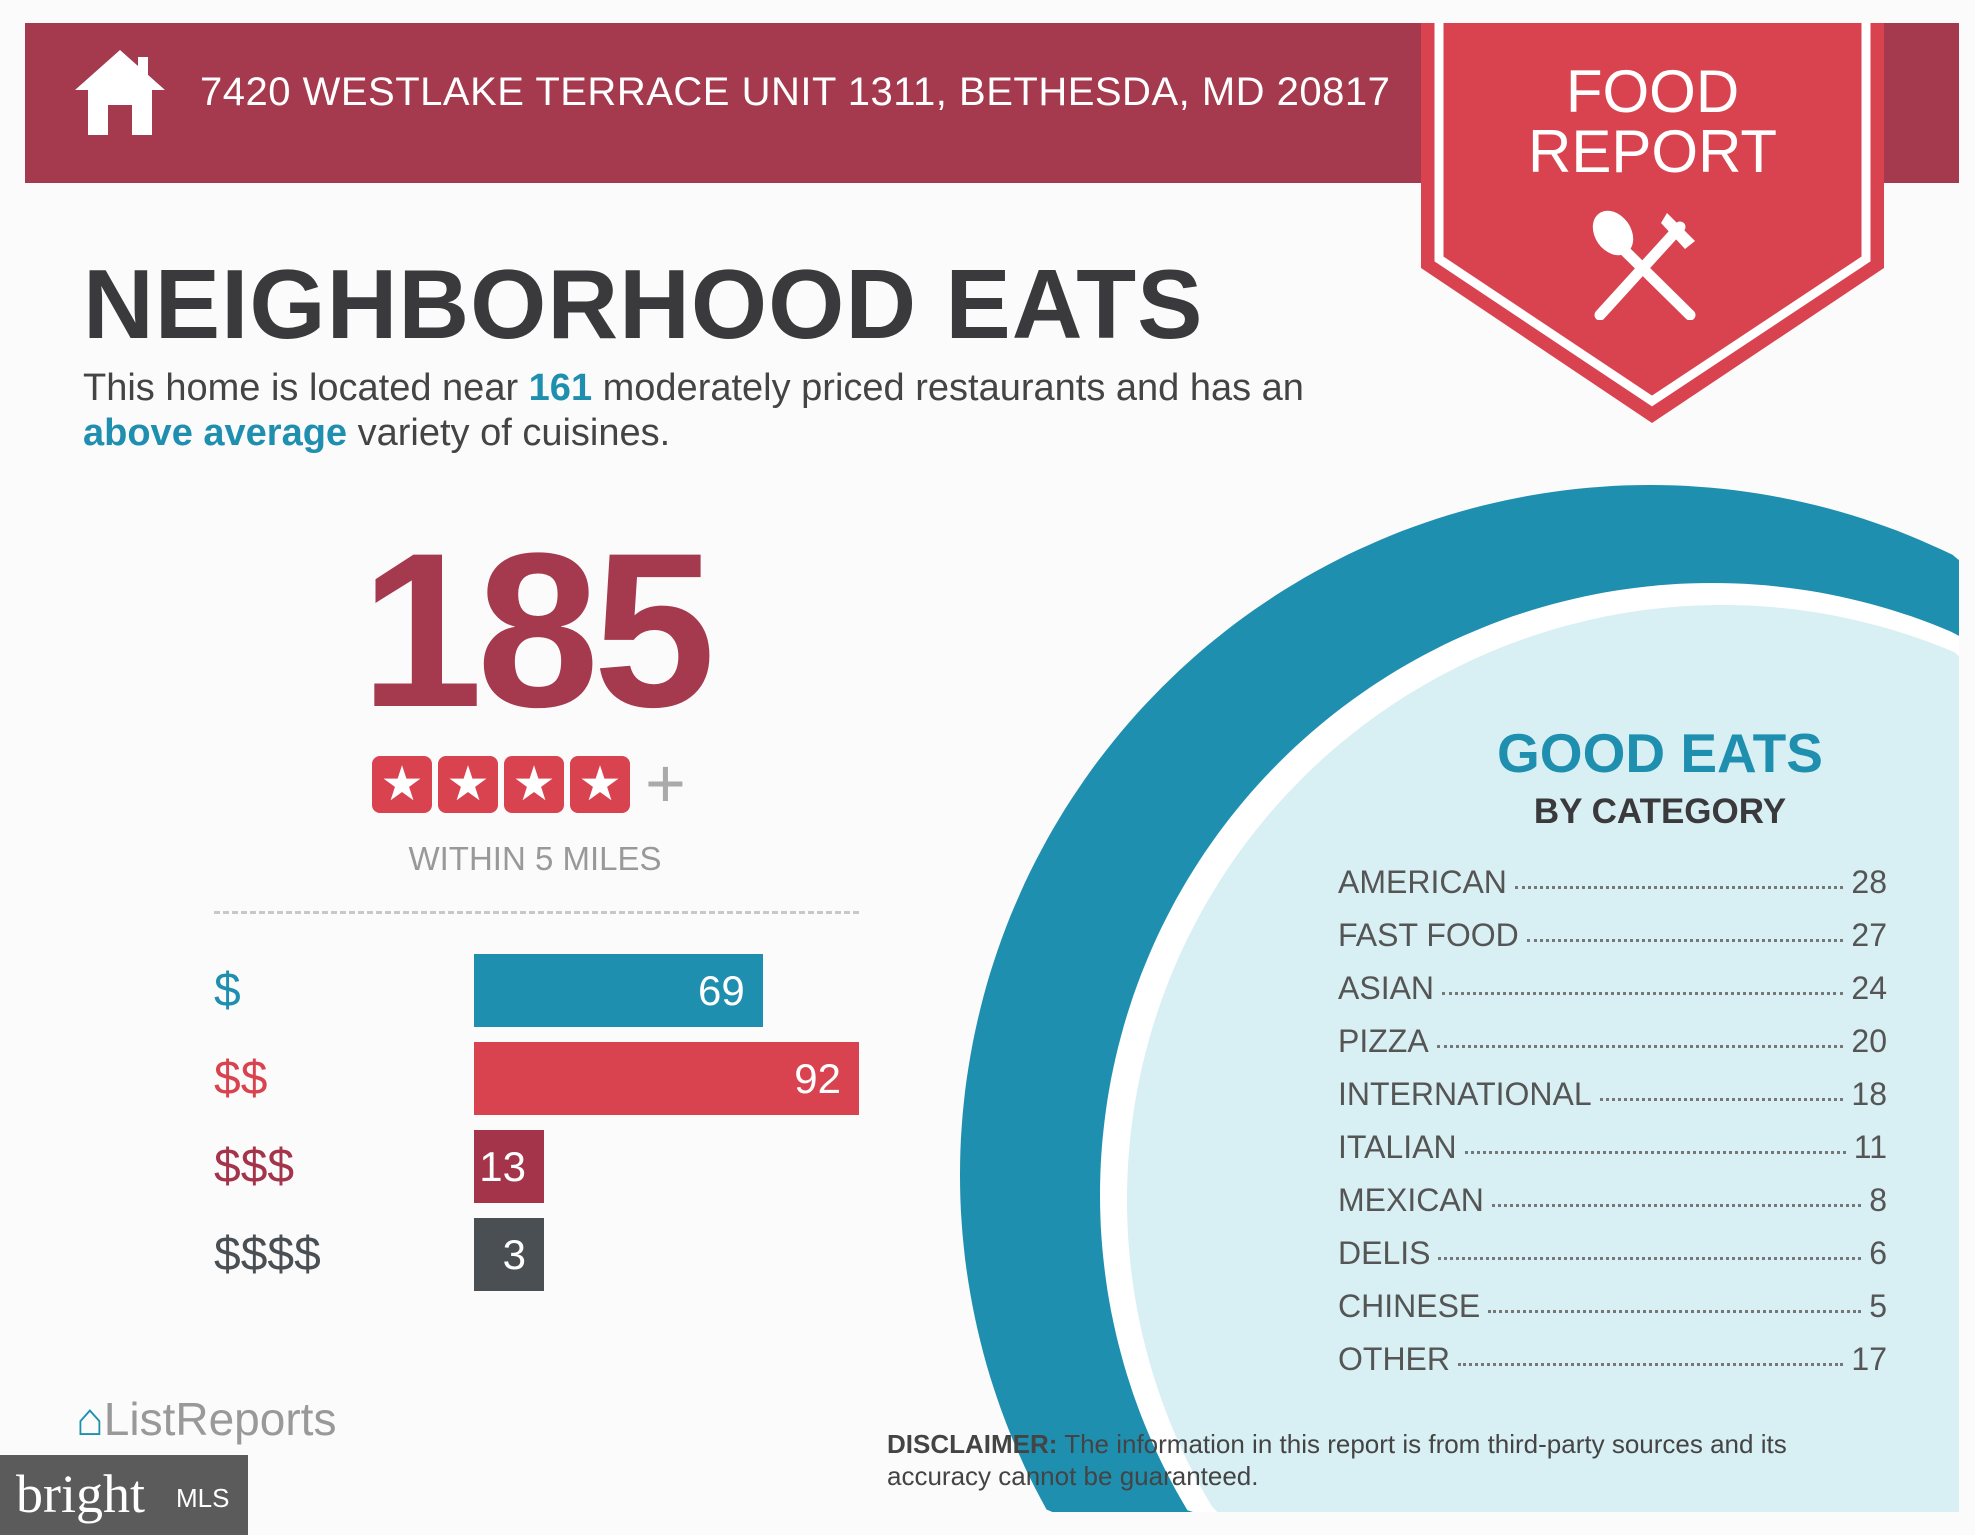 This screenshot has height=1535, width=1975. What do you see at coordinates (1870, 1147) in the screenshot?
I see `category-count: 11` at bounding box center [1870, 1147].